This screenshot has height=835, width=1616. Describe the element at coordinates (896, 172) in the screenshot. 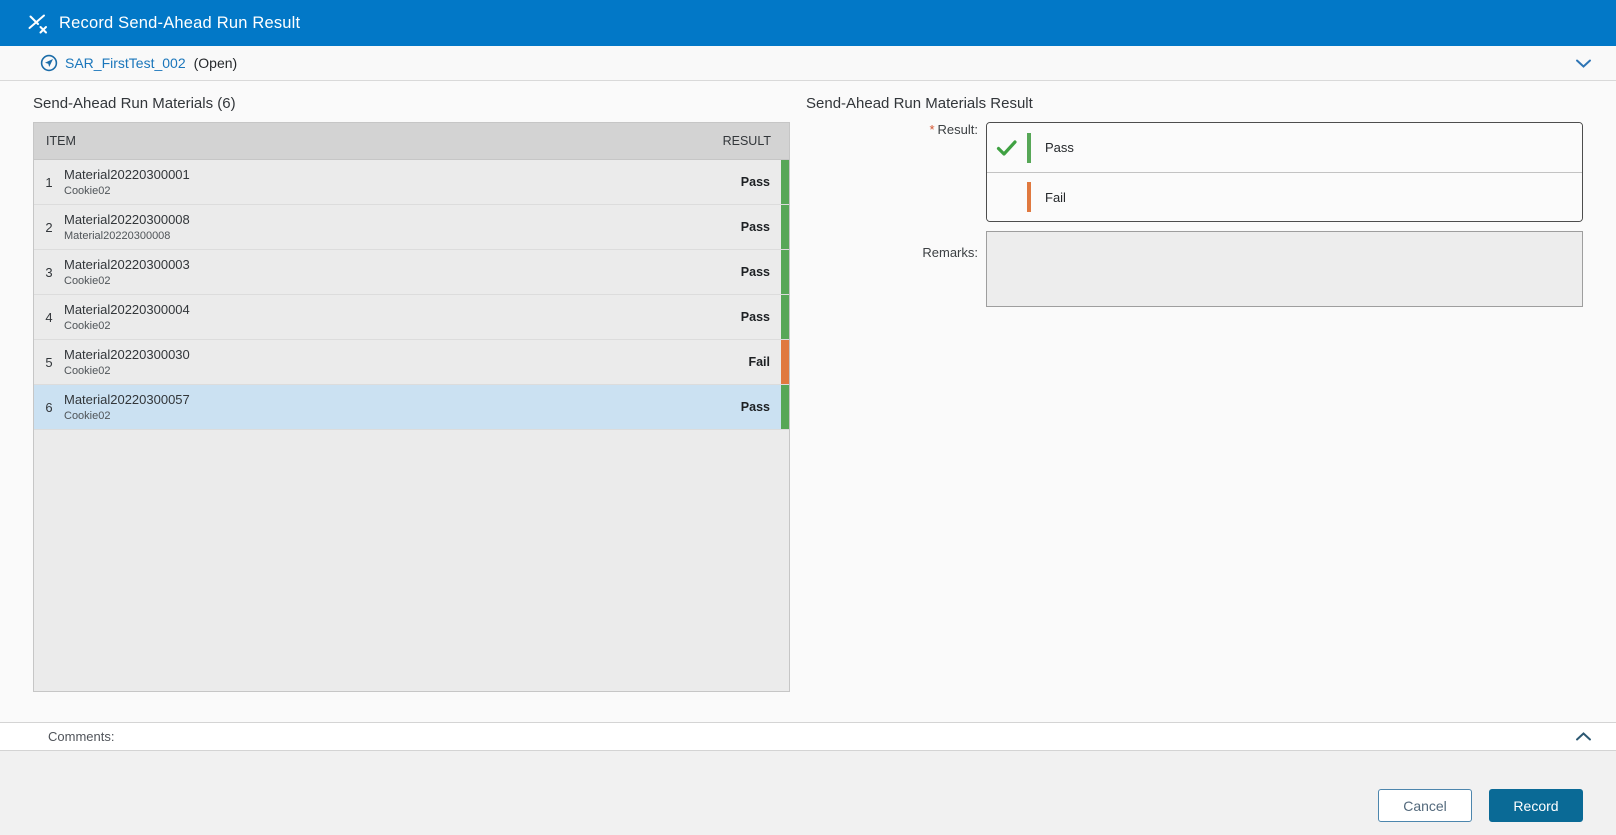

I see `result-field-label: * Result:` at that location.